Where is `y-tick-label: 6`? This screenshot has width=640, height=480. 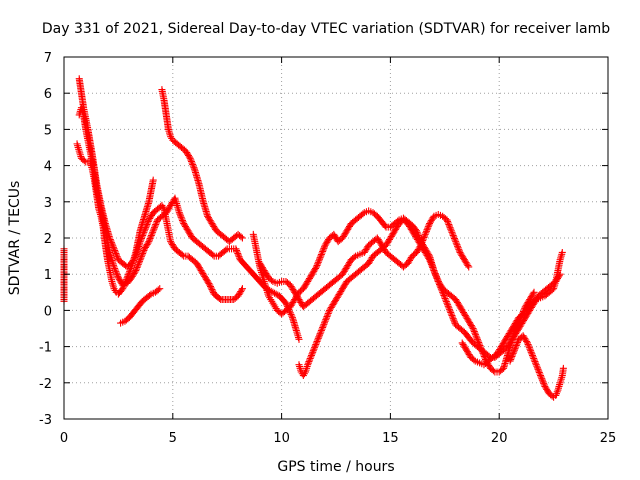
y-tick-label: 6 is located at coordinates (48, 94).